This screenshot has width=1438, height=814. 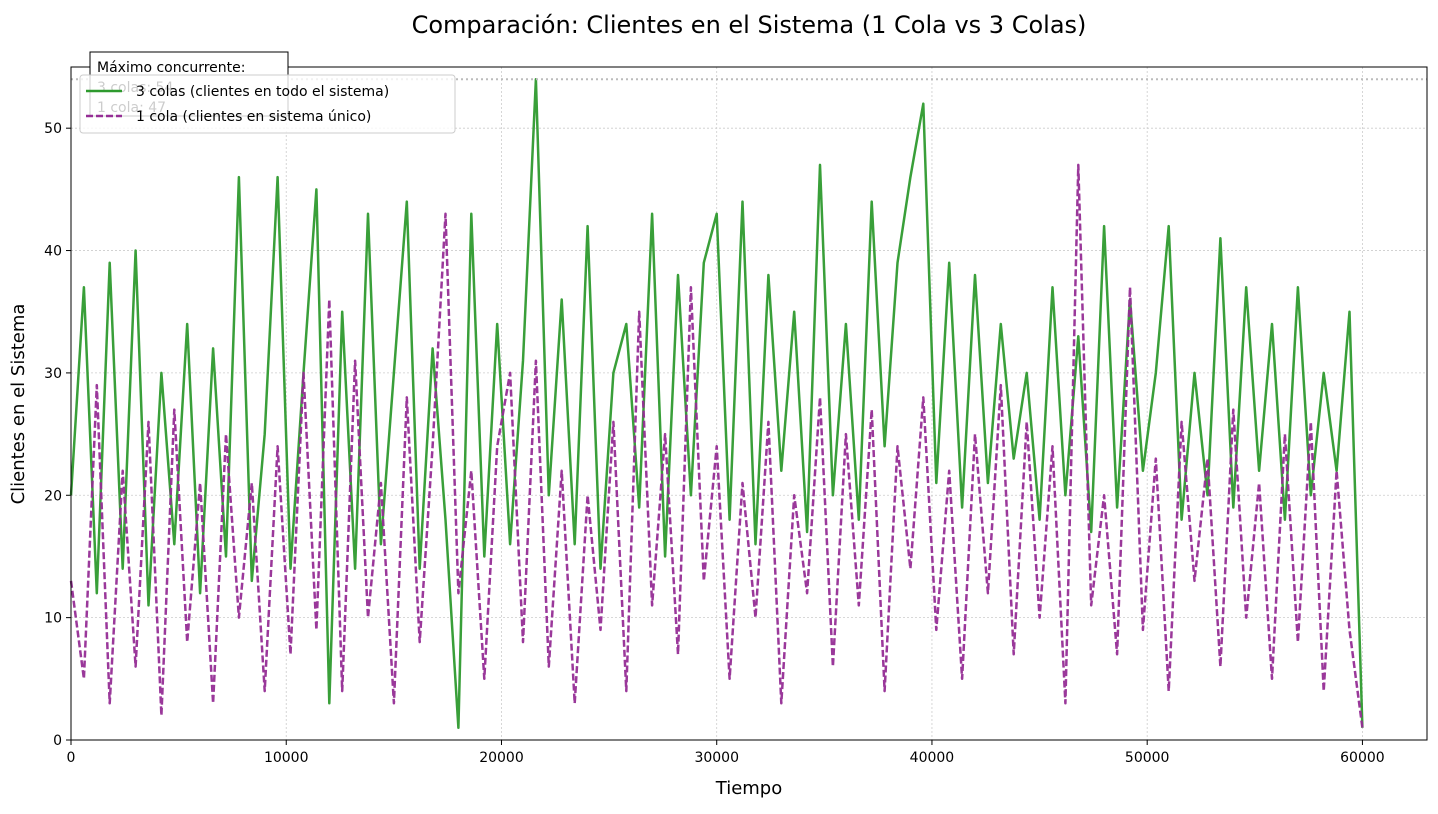 What do you see at coordinates (1362, 758) in the screenshot?
I see `x-tick-label: 60000` at bounding box center [1362, 758].